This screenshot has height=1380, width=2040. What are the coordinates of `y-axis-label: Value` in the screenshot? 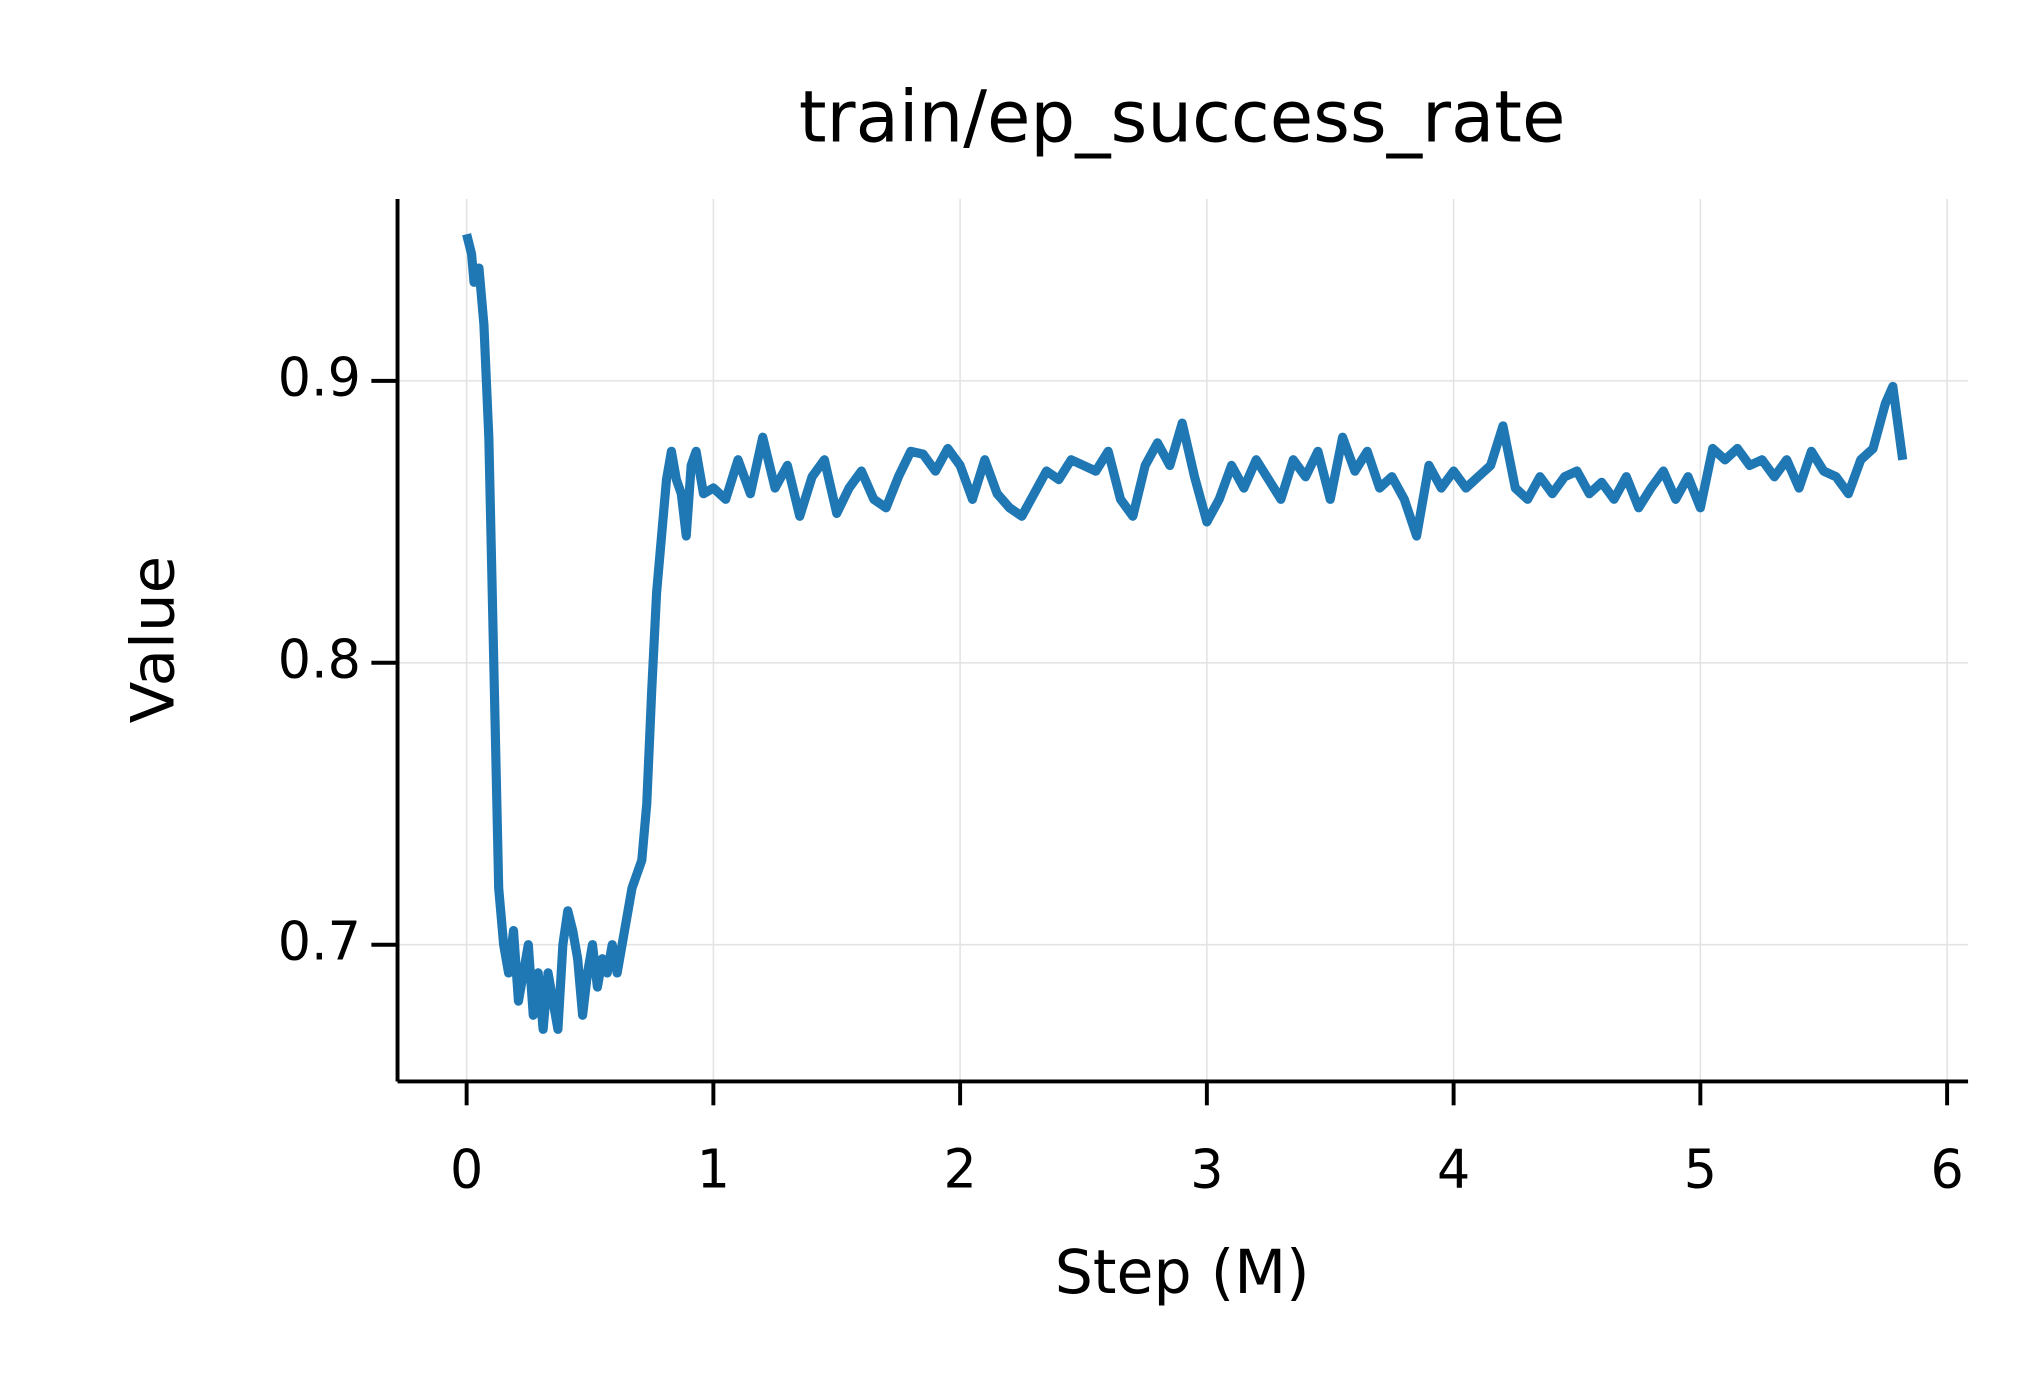 It's located at (154, 640).